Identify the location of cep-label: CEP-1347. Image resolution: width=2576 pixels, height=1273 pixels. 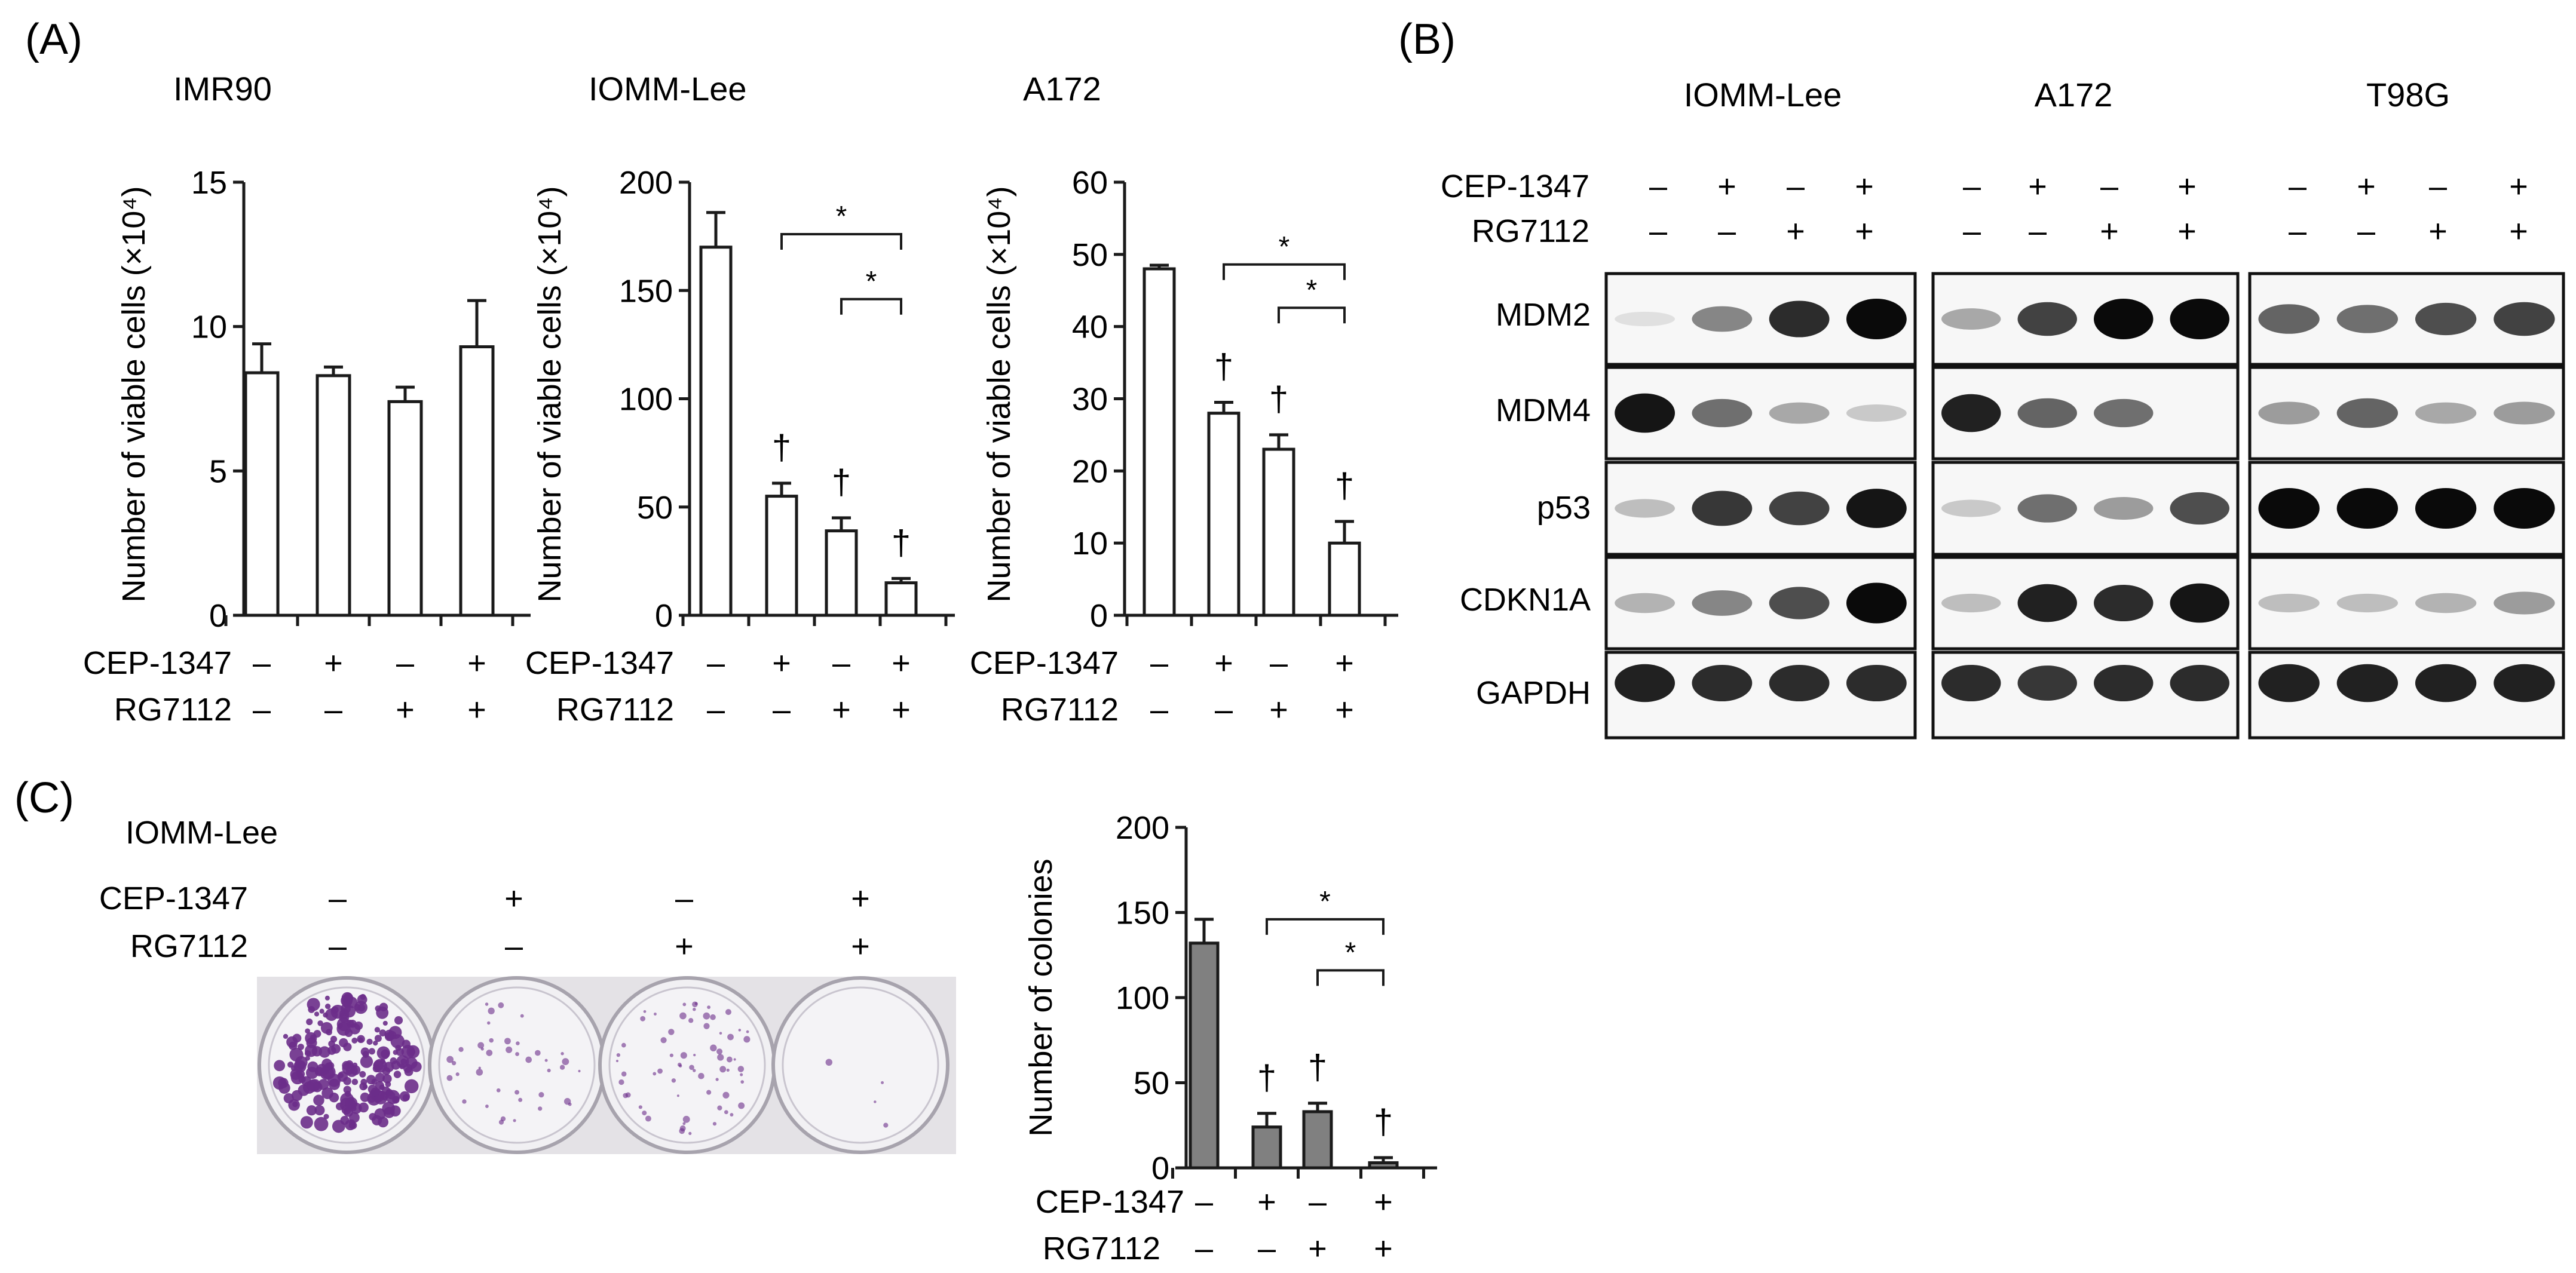
(157, 663).